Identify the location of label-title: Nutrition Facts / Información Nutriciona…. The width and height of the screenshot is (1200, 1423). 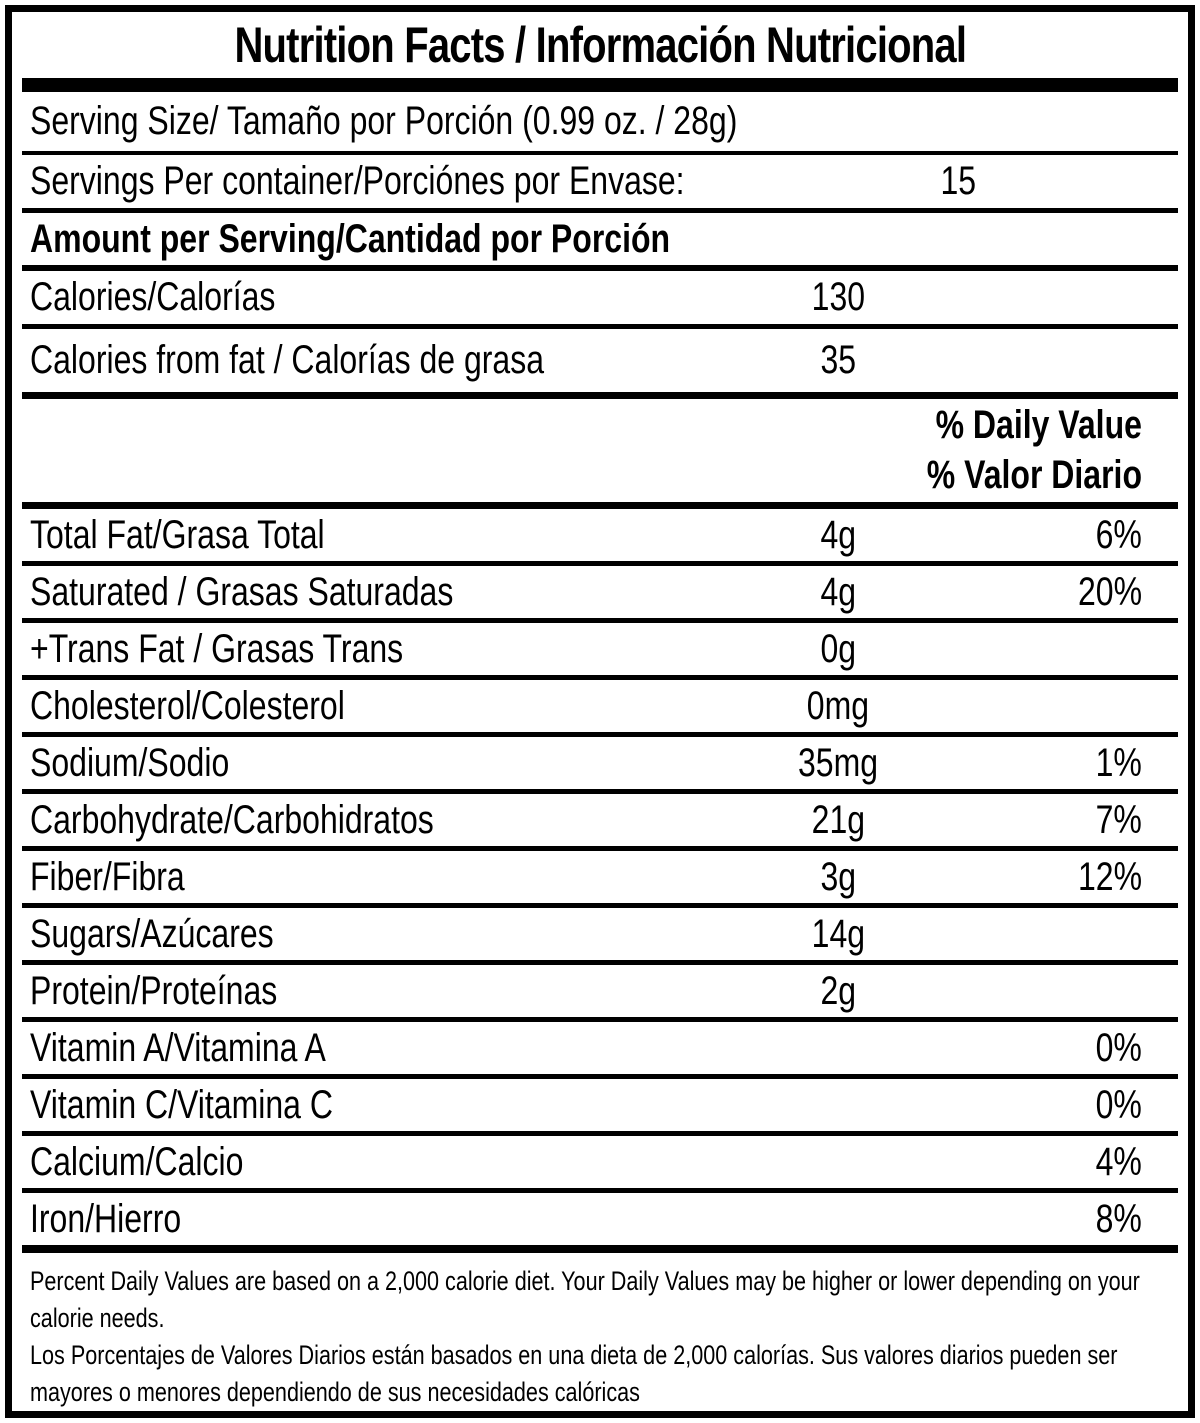
(600, 45).